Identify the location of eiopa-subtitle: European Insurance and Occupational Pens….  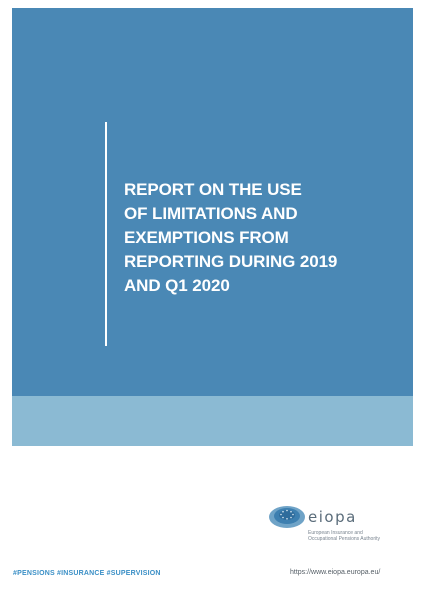
(358, 536).